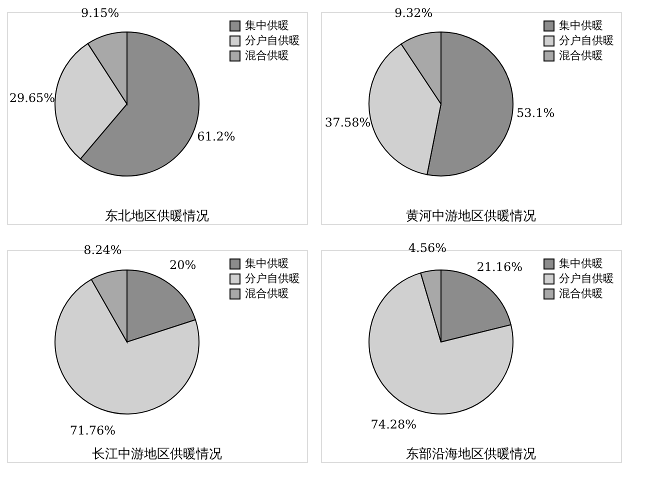  Describe the element at coordinates (157, 454) in the screenshot. I see `text: 长江中游地区供暖情况` at that location.